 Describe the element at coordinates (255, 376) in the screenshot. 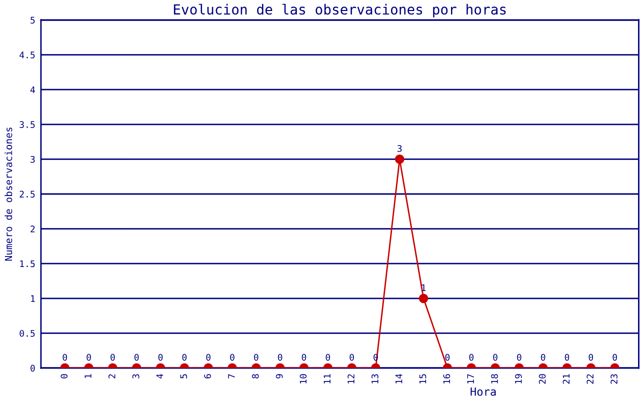

I see `x-tick-label: 8` at that location.